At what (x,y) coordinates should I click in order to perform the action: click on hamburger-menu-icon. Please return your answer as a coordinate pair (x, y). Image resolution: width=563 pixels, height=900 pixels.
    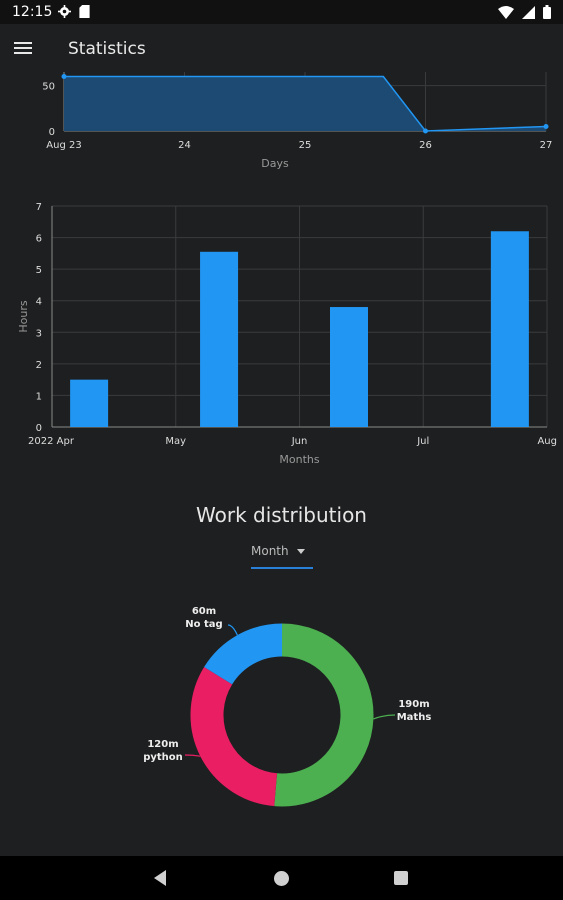
    Looking at the image, I should click on (25, 48).